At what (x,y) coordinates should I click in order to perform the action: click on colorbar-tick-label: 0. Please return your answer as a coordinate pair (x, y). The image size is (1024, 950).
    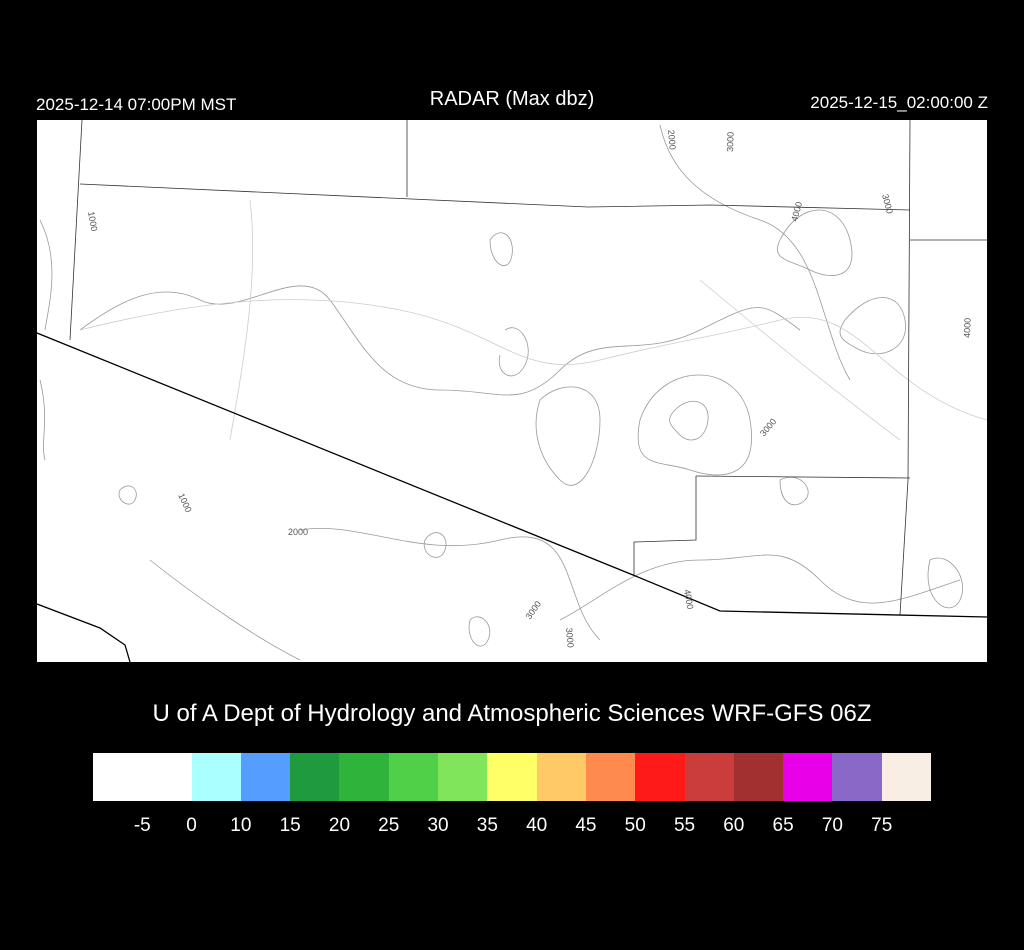
    Looking at the image, I should click on (191, 825).